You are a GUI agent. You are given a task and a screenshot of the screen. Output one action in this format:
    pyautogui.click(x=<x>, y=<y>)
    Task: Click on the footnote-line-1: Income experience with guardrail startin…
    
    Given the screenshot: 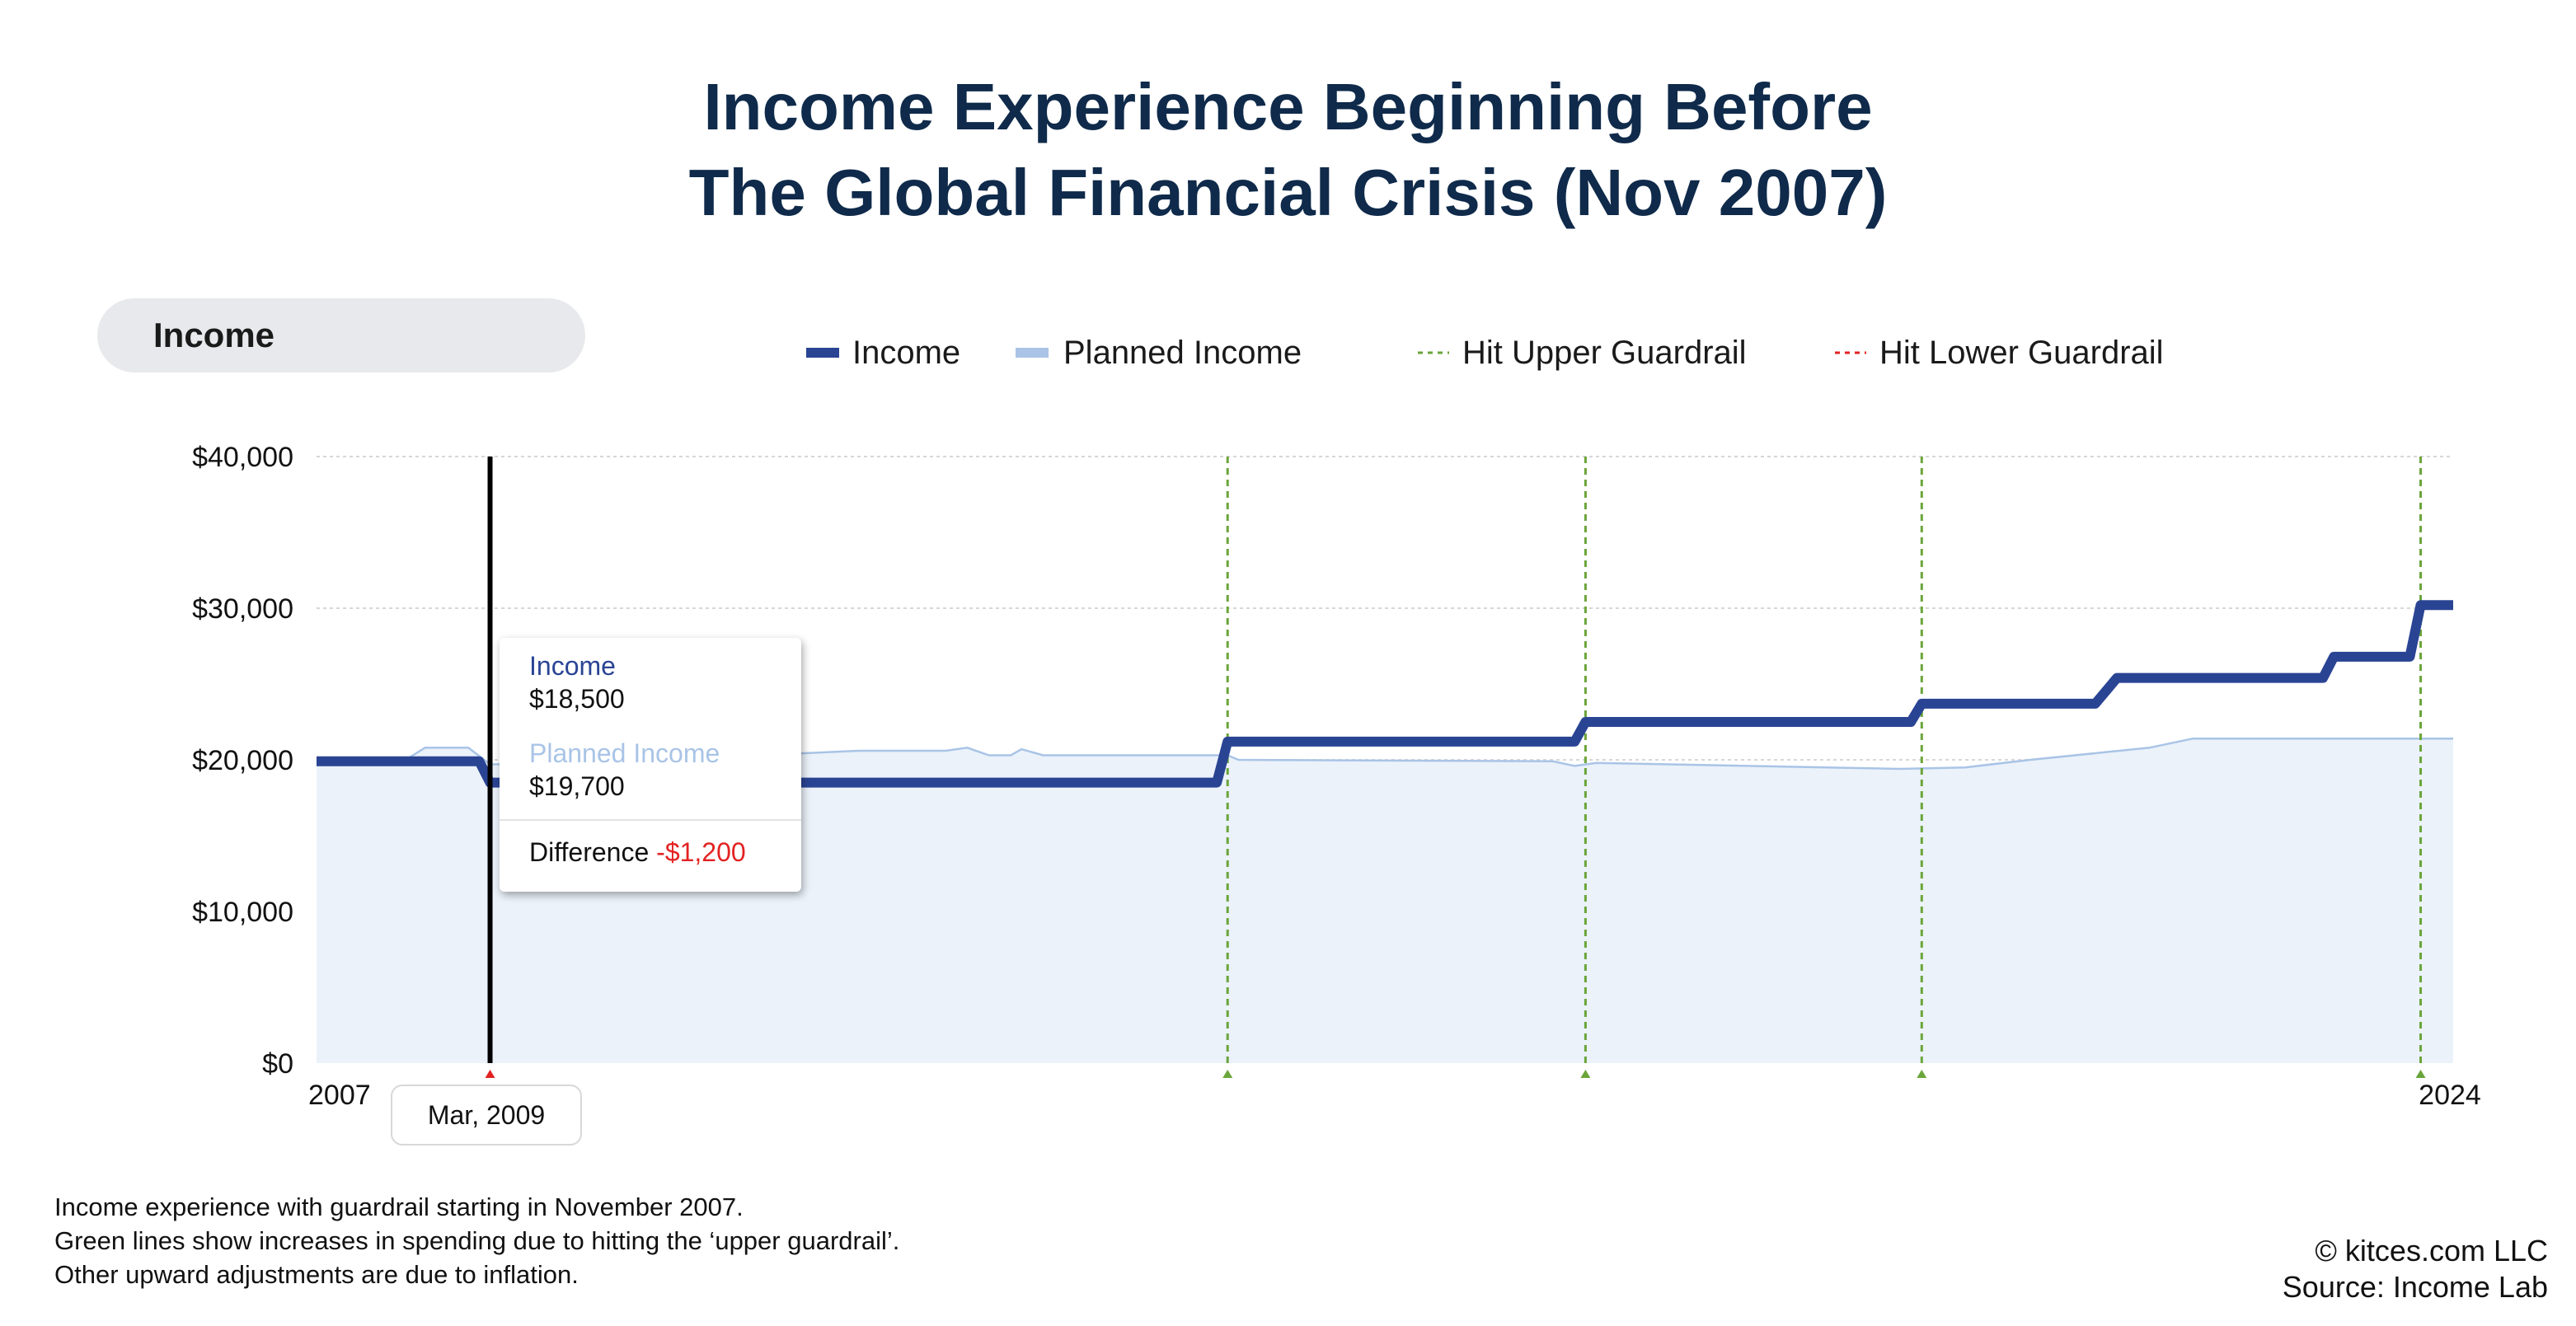 What is the action you would take?
    pyautogui.click(x=399, y=1206)
    